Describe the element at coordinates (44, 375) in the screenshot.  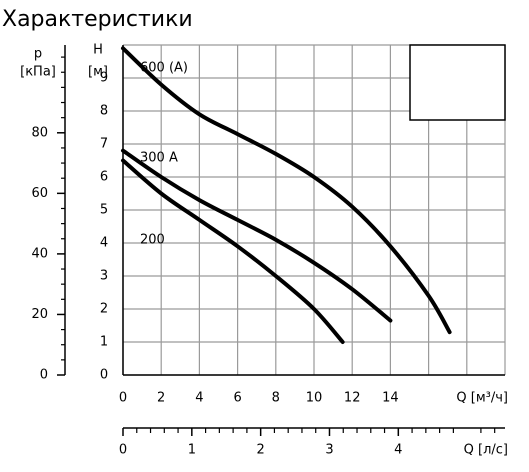
I see `p-tick-label: 0` at that location.